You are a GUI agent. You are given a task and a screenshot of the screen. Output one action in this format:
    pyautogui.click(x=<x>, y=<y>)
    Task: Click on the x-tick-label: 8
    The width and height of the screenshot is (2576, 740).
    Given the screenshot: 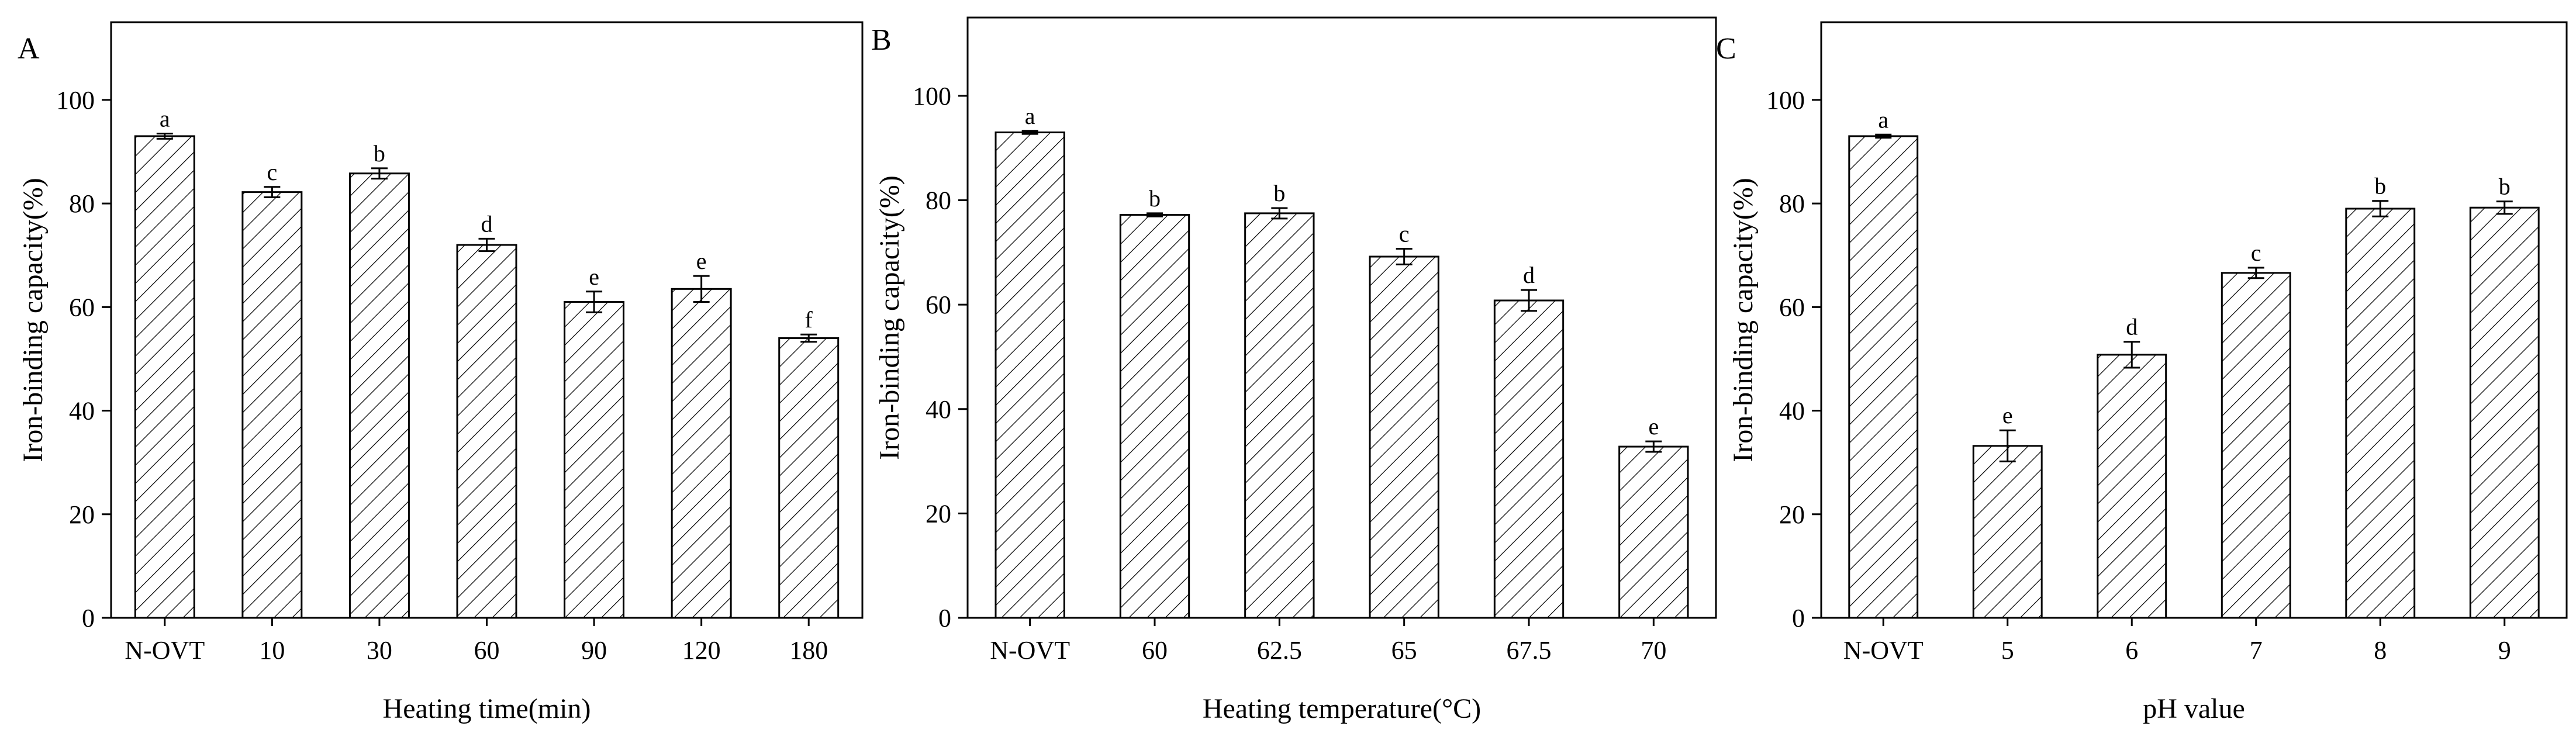 What is the action you would take?
    pyautogui.click(x=2380, y=650)
    